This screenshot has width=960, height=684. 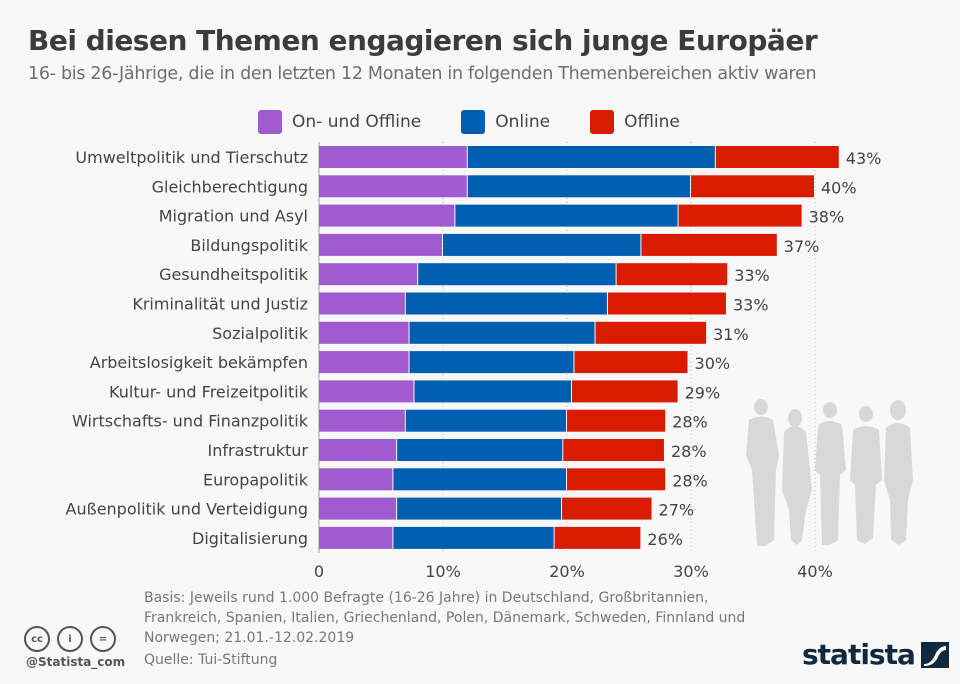 What do you see at coordinates (230, 186) in the screenshot?
I see `category-label: Gleichberechtigung` at bounding box center [230, 186].